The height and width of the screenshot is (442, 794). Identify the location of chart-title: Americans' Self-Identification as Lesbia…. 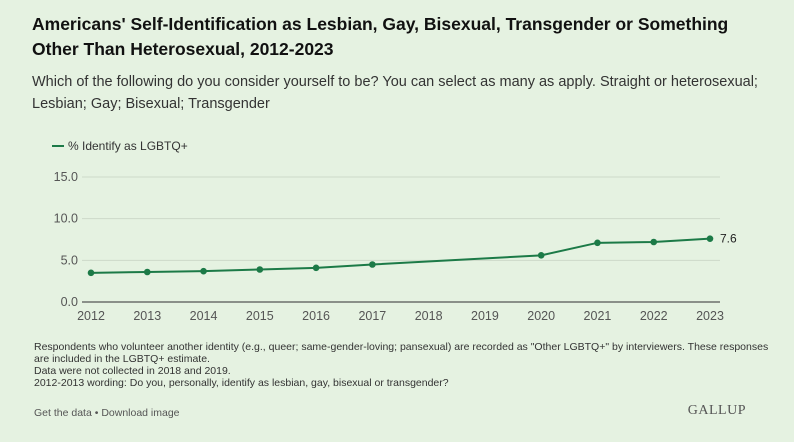
(380, 36).